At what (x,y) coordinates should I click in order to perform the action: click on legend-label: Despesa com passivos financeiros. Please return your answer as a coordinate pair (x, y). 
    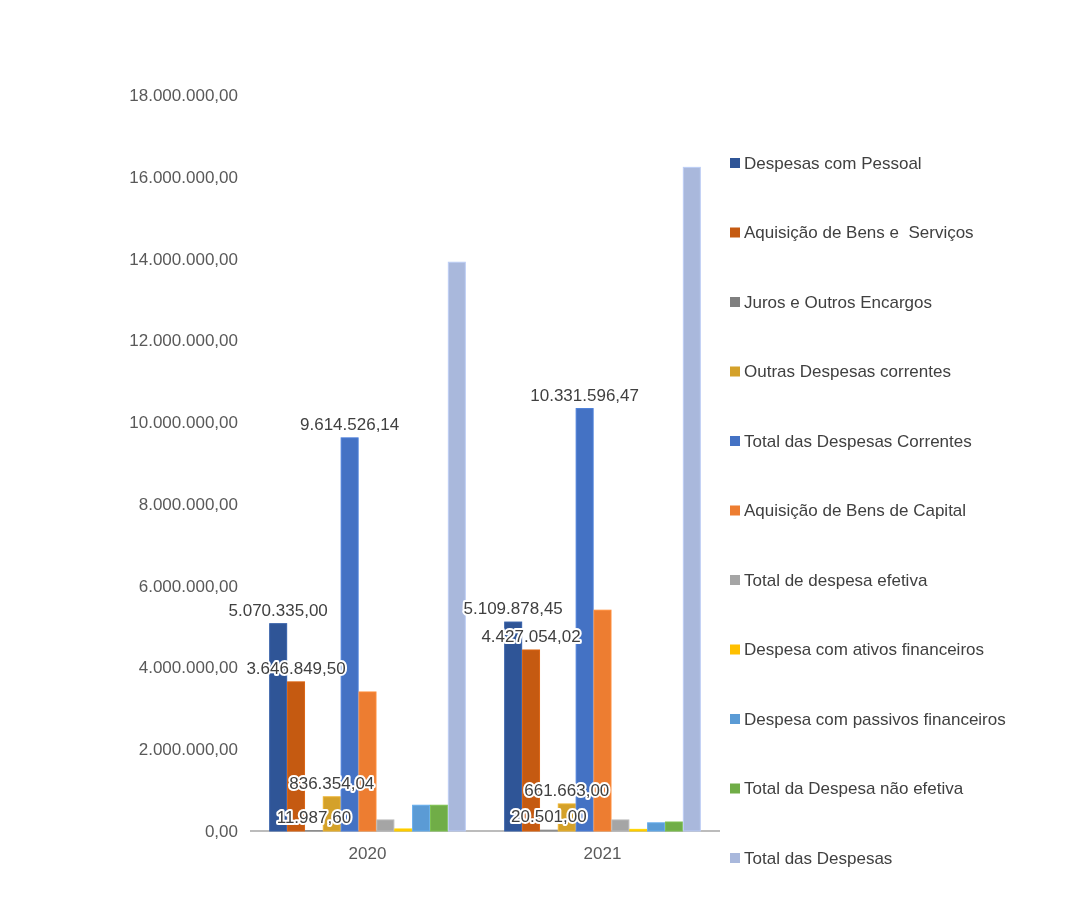
    Looking at the image, I should click on (875, 719).